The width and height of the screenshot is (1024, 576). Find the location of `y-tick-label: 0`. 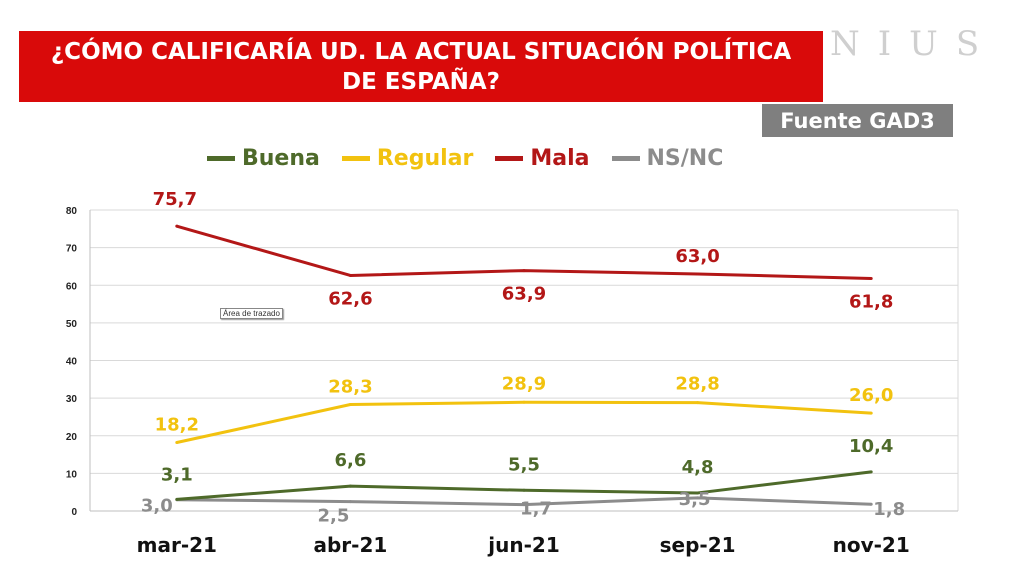

y-tick-label: 0 is located at coordinates (74, 512).